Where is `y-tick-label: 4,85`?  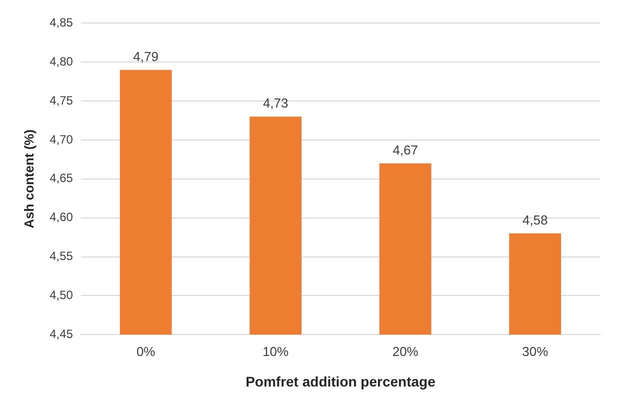
y-tick-label: 4,85 is located at coordinates (62, 23).